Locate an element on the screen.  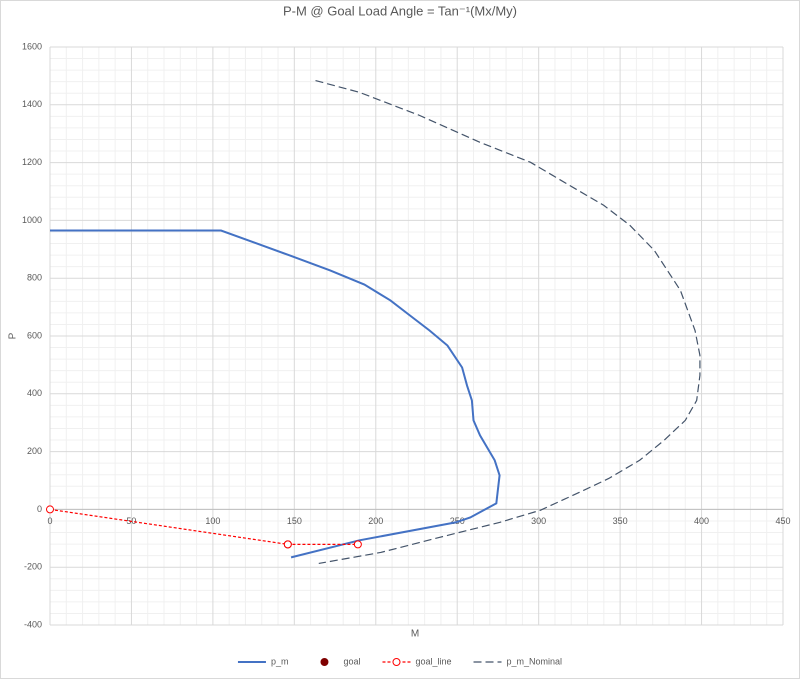
legend-item: goal_line is located at coordinates (417, 661).